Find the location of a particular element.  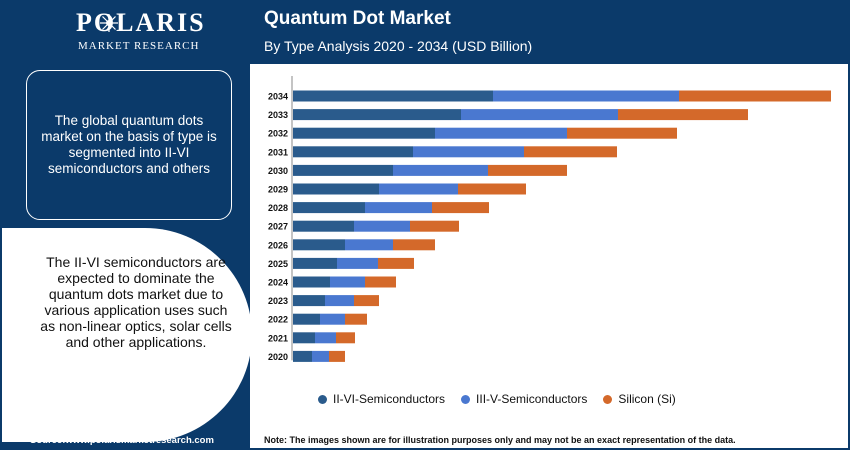

chart-title: Quantum Dot Market is located at coordinates (357, 18).